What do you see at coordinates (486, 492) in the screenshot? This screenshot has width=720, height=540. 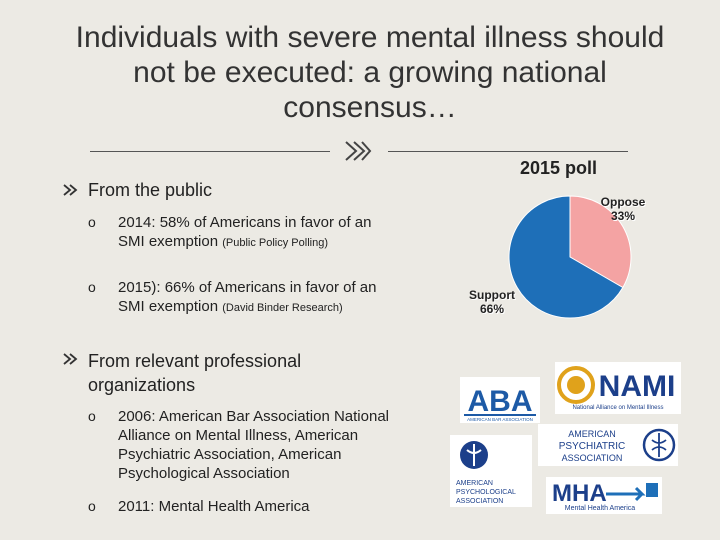 I see `apa-psychological-line2: PSYCHOLOGICAL` at bounding box center [486, 492].